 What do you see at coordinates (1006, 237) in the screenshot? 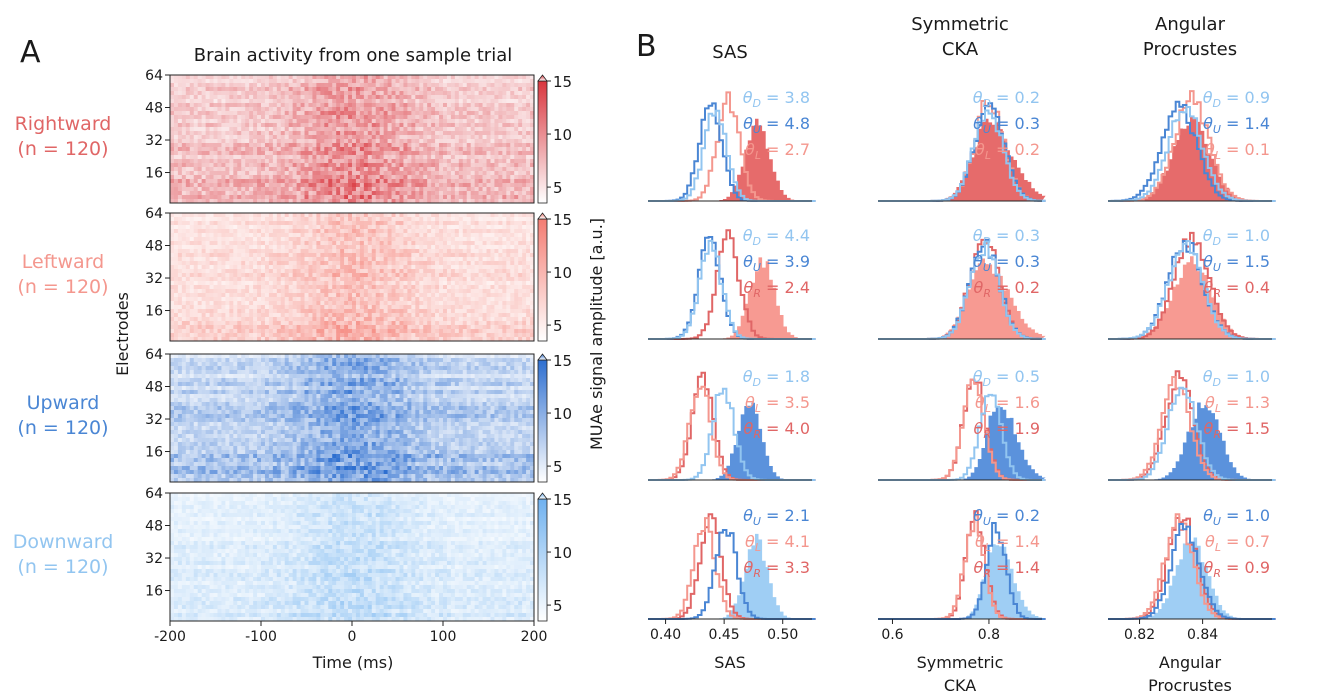
I see `stat-label: θD = 0.3` at bounding box center [1006, 237].